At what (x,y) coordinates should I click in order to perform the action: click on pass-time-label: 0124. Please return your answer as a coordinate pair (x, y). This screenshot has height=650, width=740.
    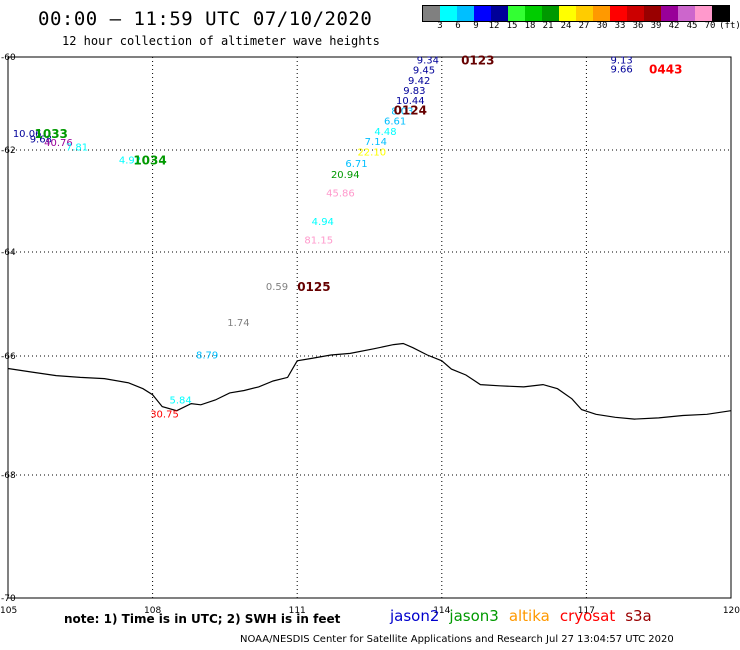
    Looking at the image, I should click on (410, 111).